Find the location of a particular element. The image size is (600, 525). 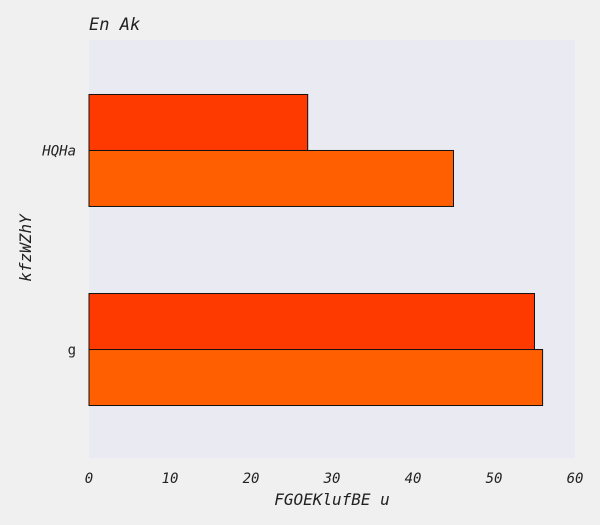

x-tick-label: 10 is located at coordinates (170, 479).